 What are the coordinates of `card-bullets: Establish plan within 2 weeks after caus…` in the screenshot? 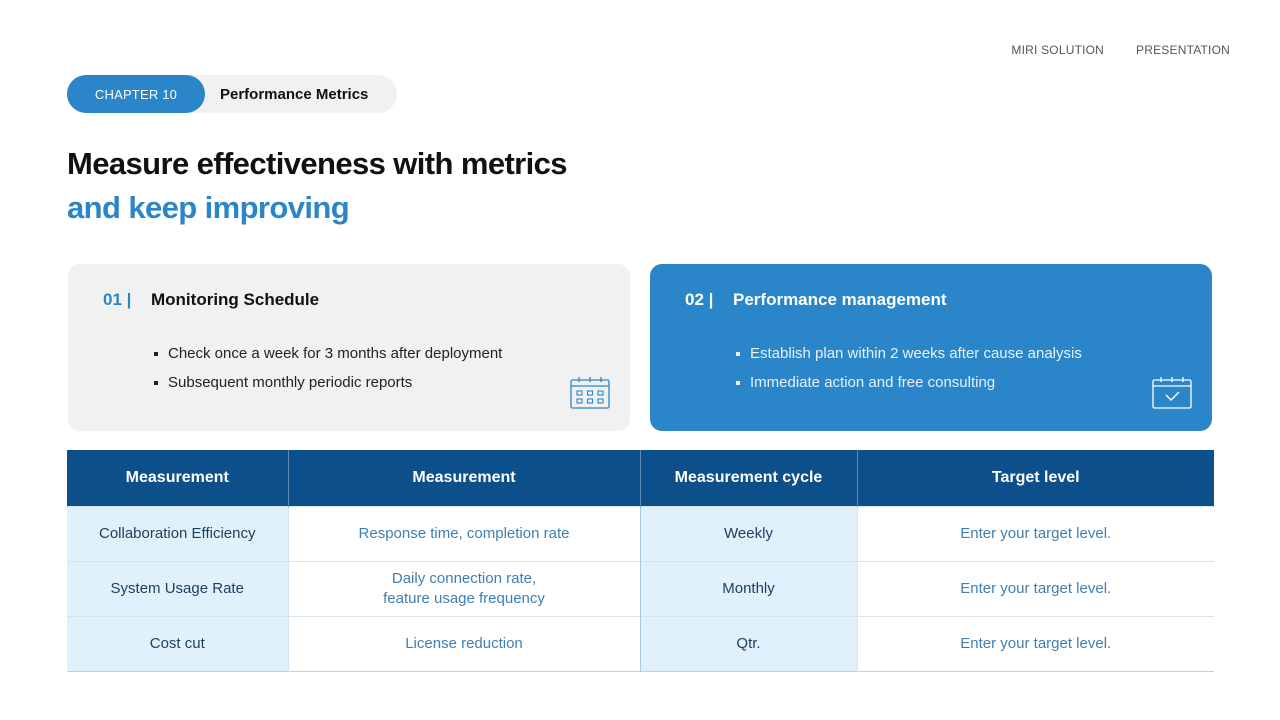 It's located at (909, 368).